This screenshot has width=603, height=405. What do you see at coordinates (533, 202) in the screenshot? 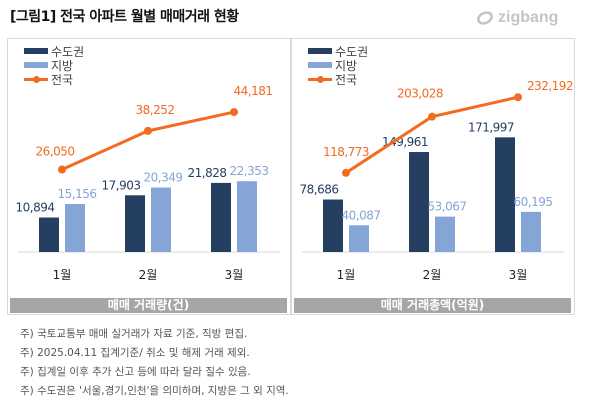
I see `data-label: 60,195` at bounding box center [533, 202].